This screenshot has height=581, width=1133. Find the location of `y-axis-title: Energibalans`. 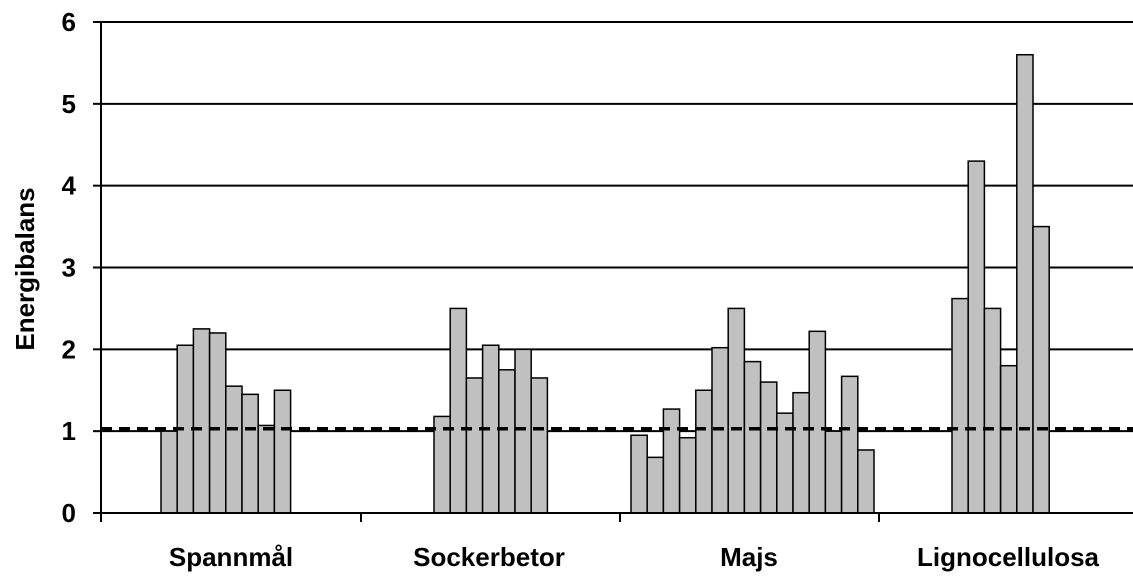

y-axis-title: Energibalans is located at coordinates (25, 268).